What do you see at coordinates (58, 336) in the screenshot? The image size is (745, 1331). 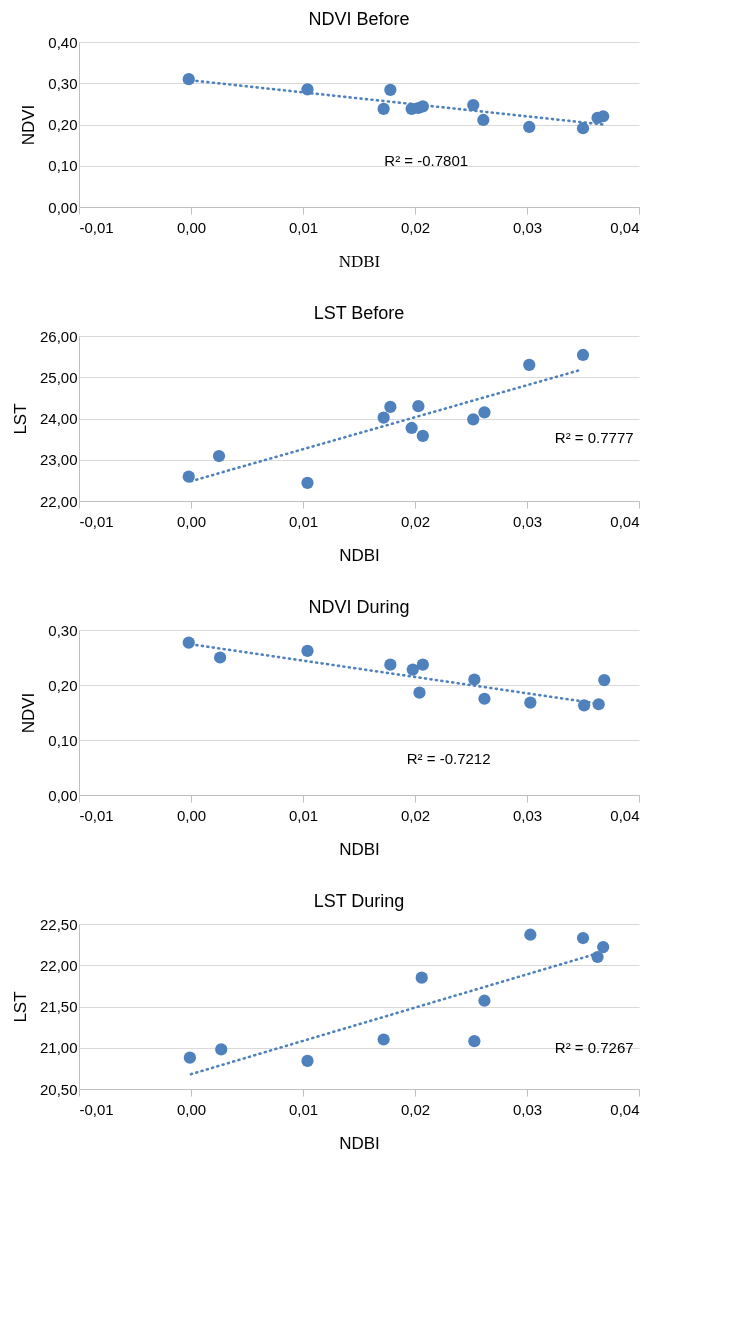 I see `y-tick-label: 26,00` at bounding box center [58, 336].